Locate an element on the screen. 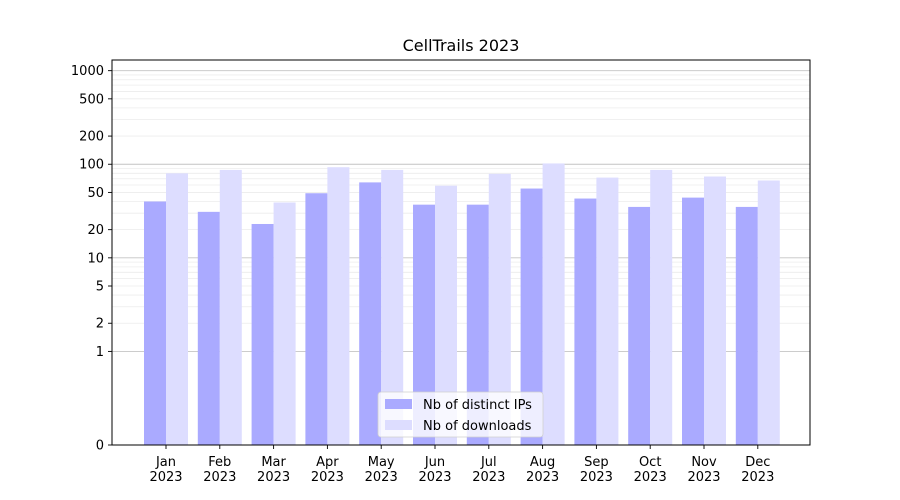 Image resolution: width=900 pixels, height=500 pixels. y-tick-label: 10 is located at coordinates (95, 258).